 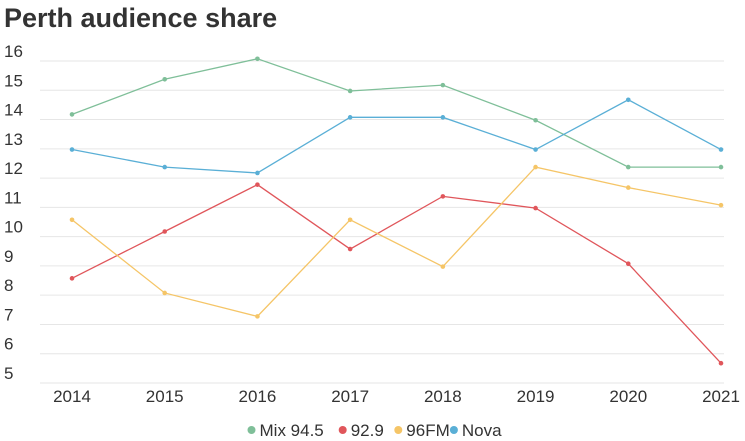 I want to click on y-tick-label: 12, so click(x=13, y=168).